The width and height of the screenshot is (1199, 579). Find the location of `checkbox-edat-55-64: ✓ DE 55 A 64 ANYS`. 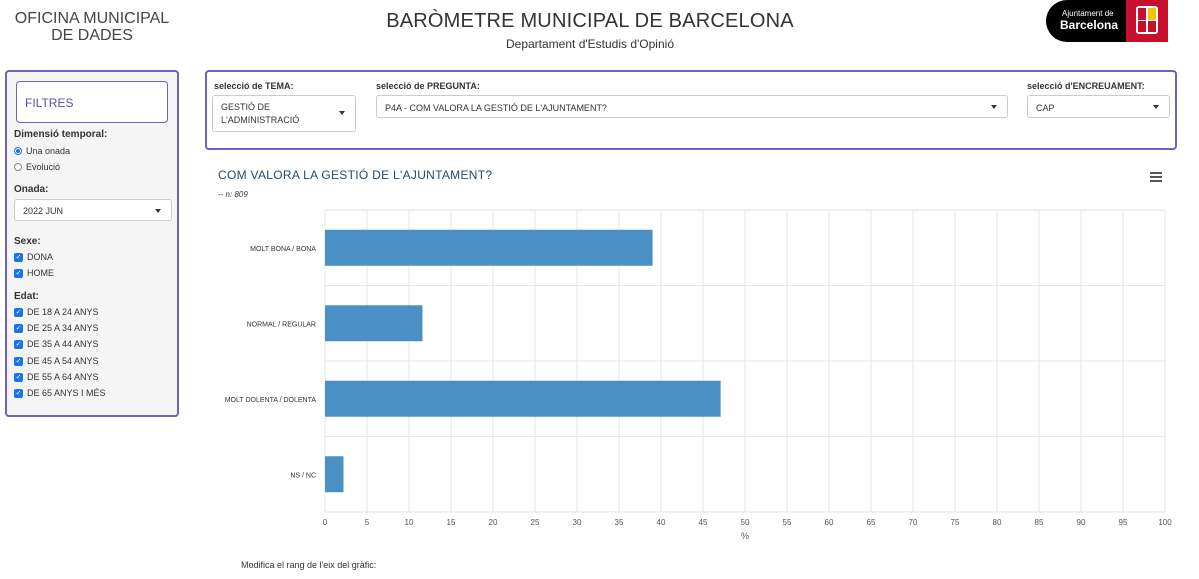

checkbox-edat-55-64: ✓ DE 55 A 64 ANYS is located at coordinates (56, 377).